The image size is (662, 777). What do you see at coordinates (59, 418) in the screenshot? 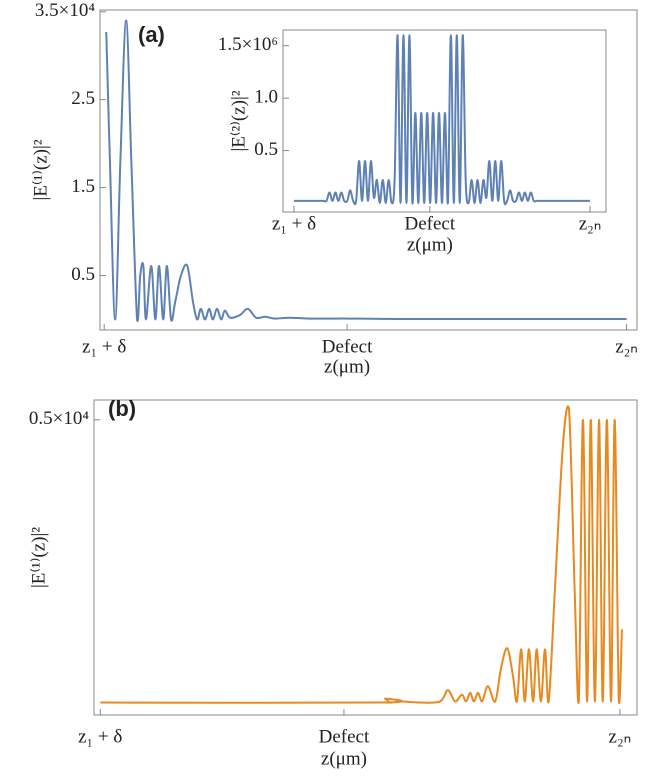
I see `y-tick-label: 0.5×10⁴` at bounding box center [59, 418].